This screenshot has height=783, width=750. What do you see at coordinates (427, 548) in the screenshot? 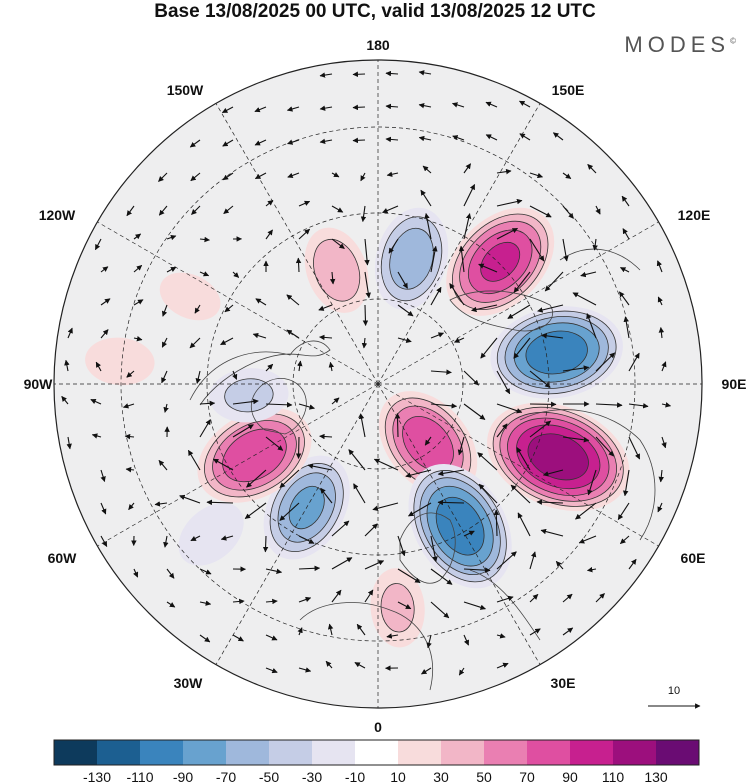
I see `coastline-scandinavia` at bounding box center [427, 548].